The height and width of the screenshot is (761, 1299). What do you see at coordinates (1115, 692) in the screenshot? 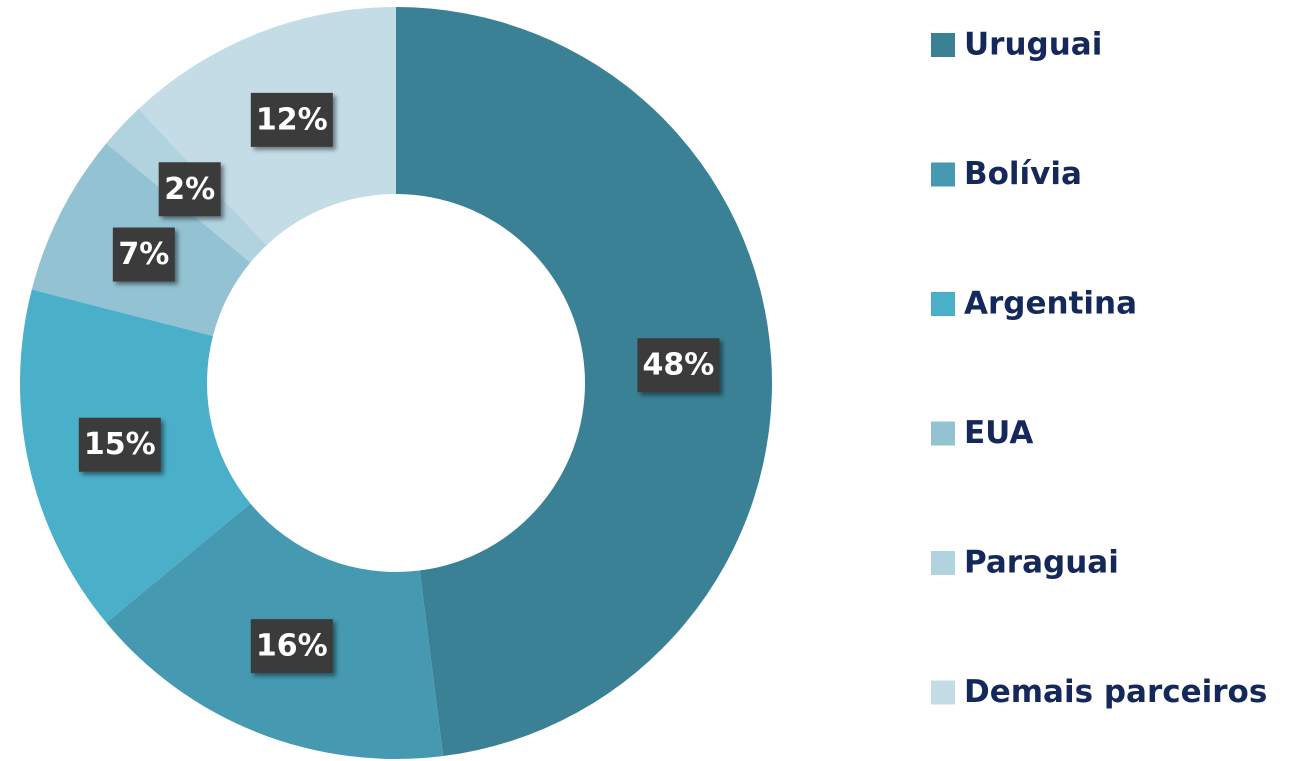
I see `legend-label: Demais parceiros` at bounding box center [1115, 692].